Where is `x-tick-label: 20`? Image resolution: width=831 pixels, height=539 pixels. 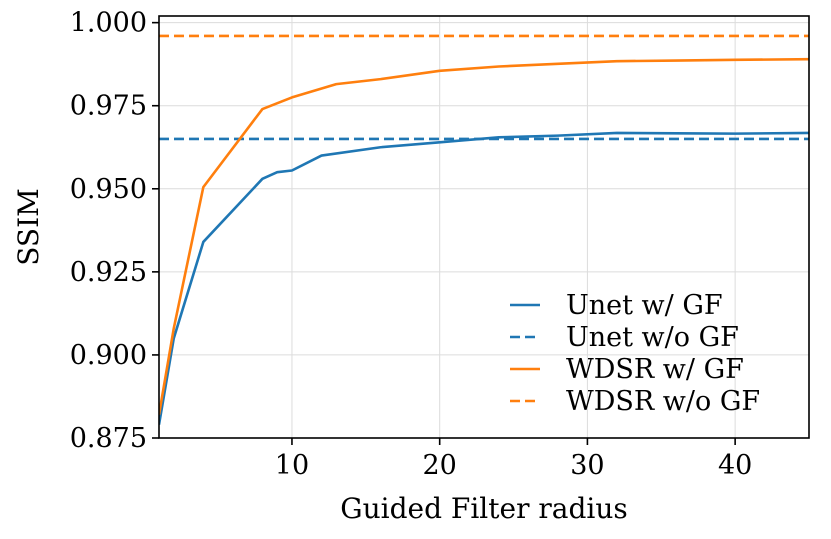
x-tick-label: 20 is located at coordinates (440, 465).